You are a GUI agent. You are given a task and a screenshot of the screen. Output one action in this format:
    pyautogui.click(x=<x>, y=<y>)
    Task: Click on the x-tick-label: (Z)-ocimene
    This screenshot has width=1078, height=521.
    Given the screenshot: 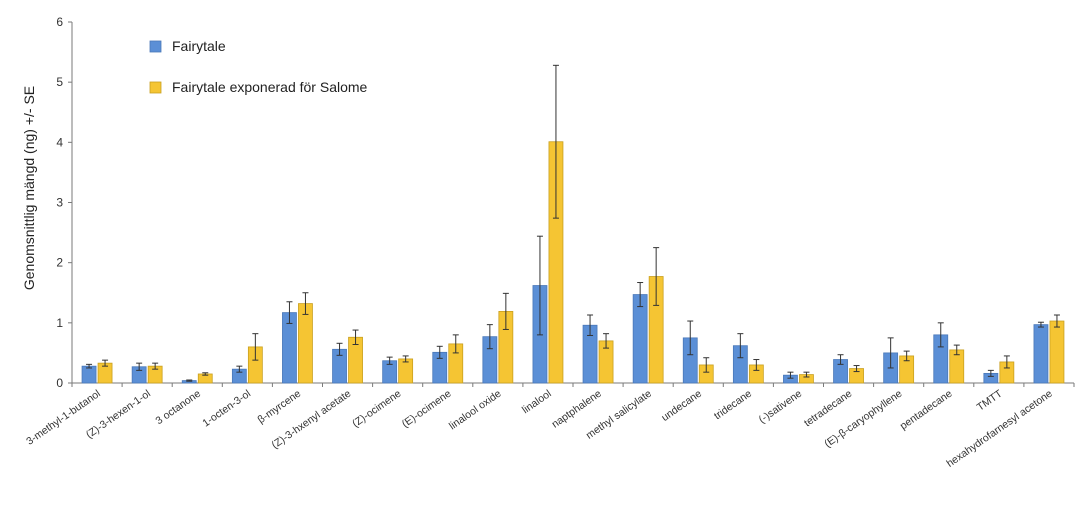 What is the action you would take?
    pyautogui.click(x=376, y=409)
    